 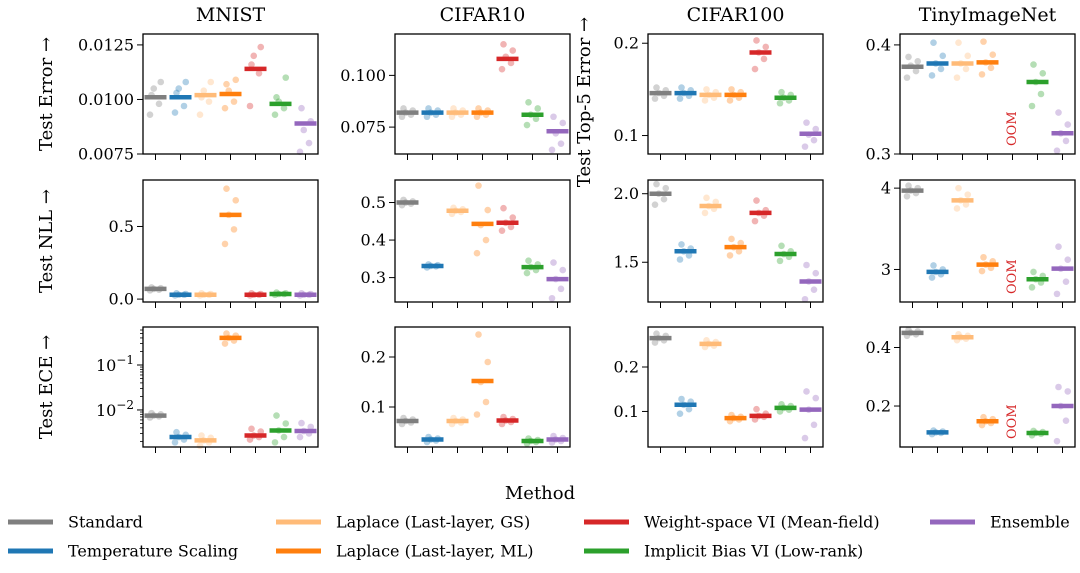 I want to click on y-tick-label: 0.5, so click(x=121, y=226).